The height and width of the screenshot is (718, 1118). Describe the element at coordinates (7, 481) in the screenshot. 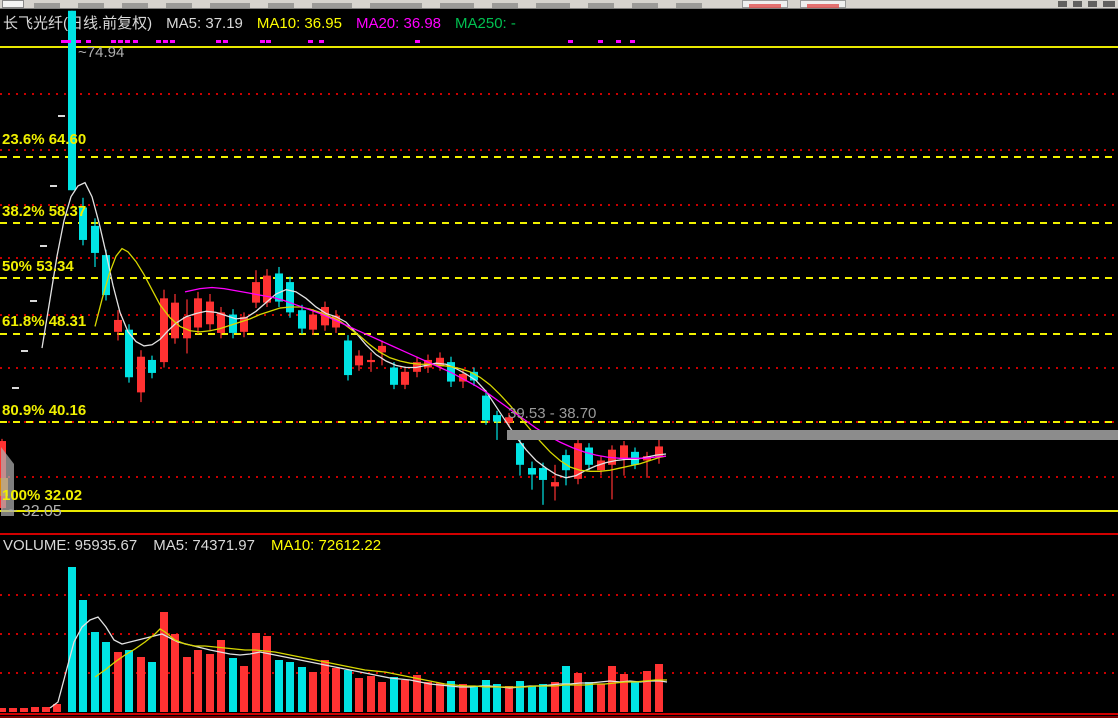

I see `scroll-left-arrow` at that location.